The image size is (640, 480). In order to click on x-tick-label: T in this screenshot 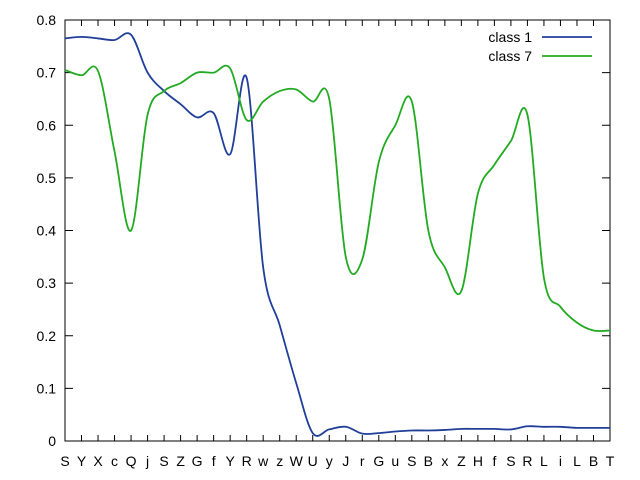, I will do `click(610, 461)`.